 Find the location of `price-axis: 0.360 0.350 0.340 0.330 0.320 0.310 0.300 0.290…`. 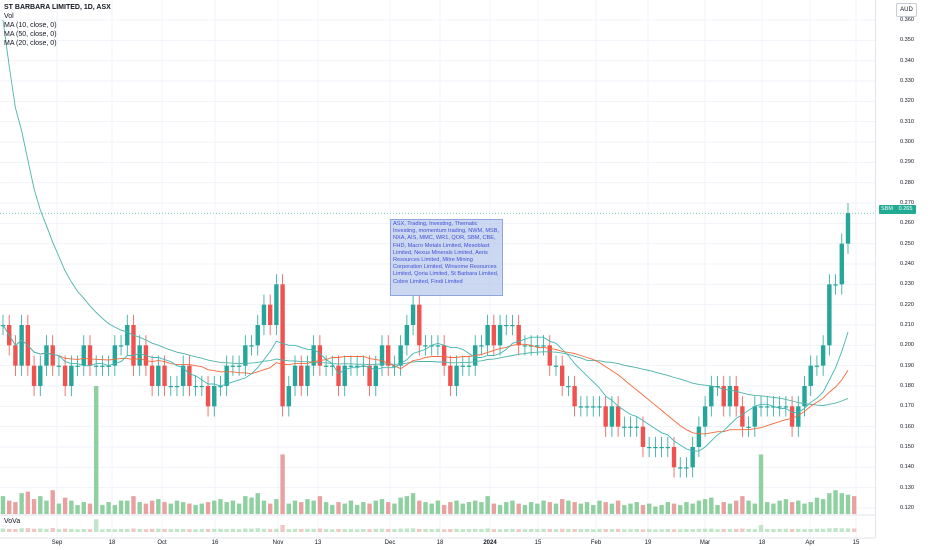

price-axis: 0.360 0.350 0.340 0.330 0.320 0.310 0.300 0.290… is located at coordinates (903, 269).